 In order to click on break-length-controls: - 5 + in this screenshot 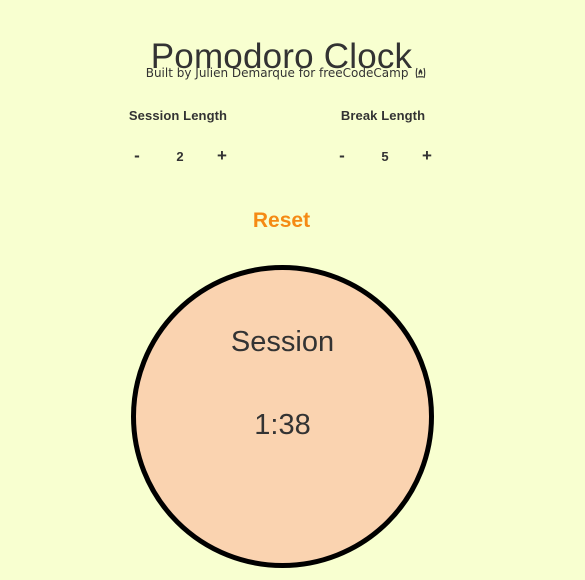, I will do `click(383, 156)`.